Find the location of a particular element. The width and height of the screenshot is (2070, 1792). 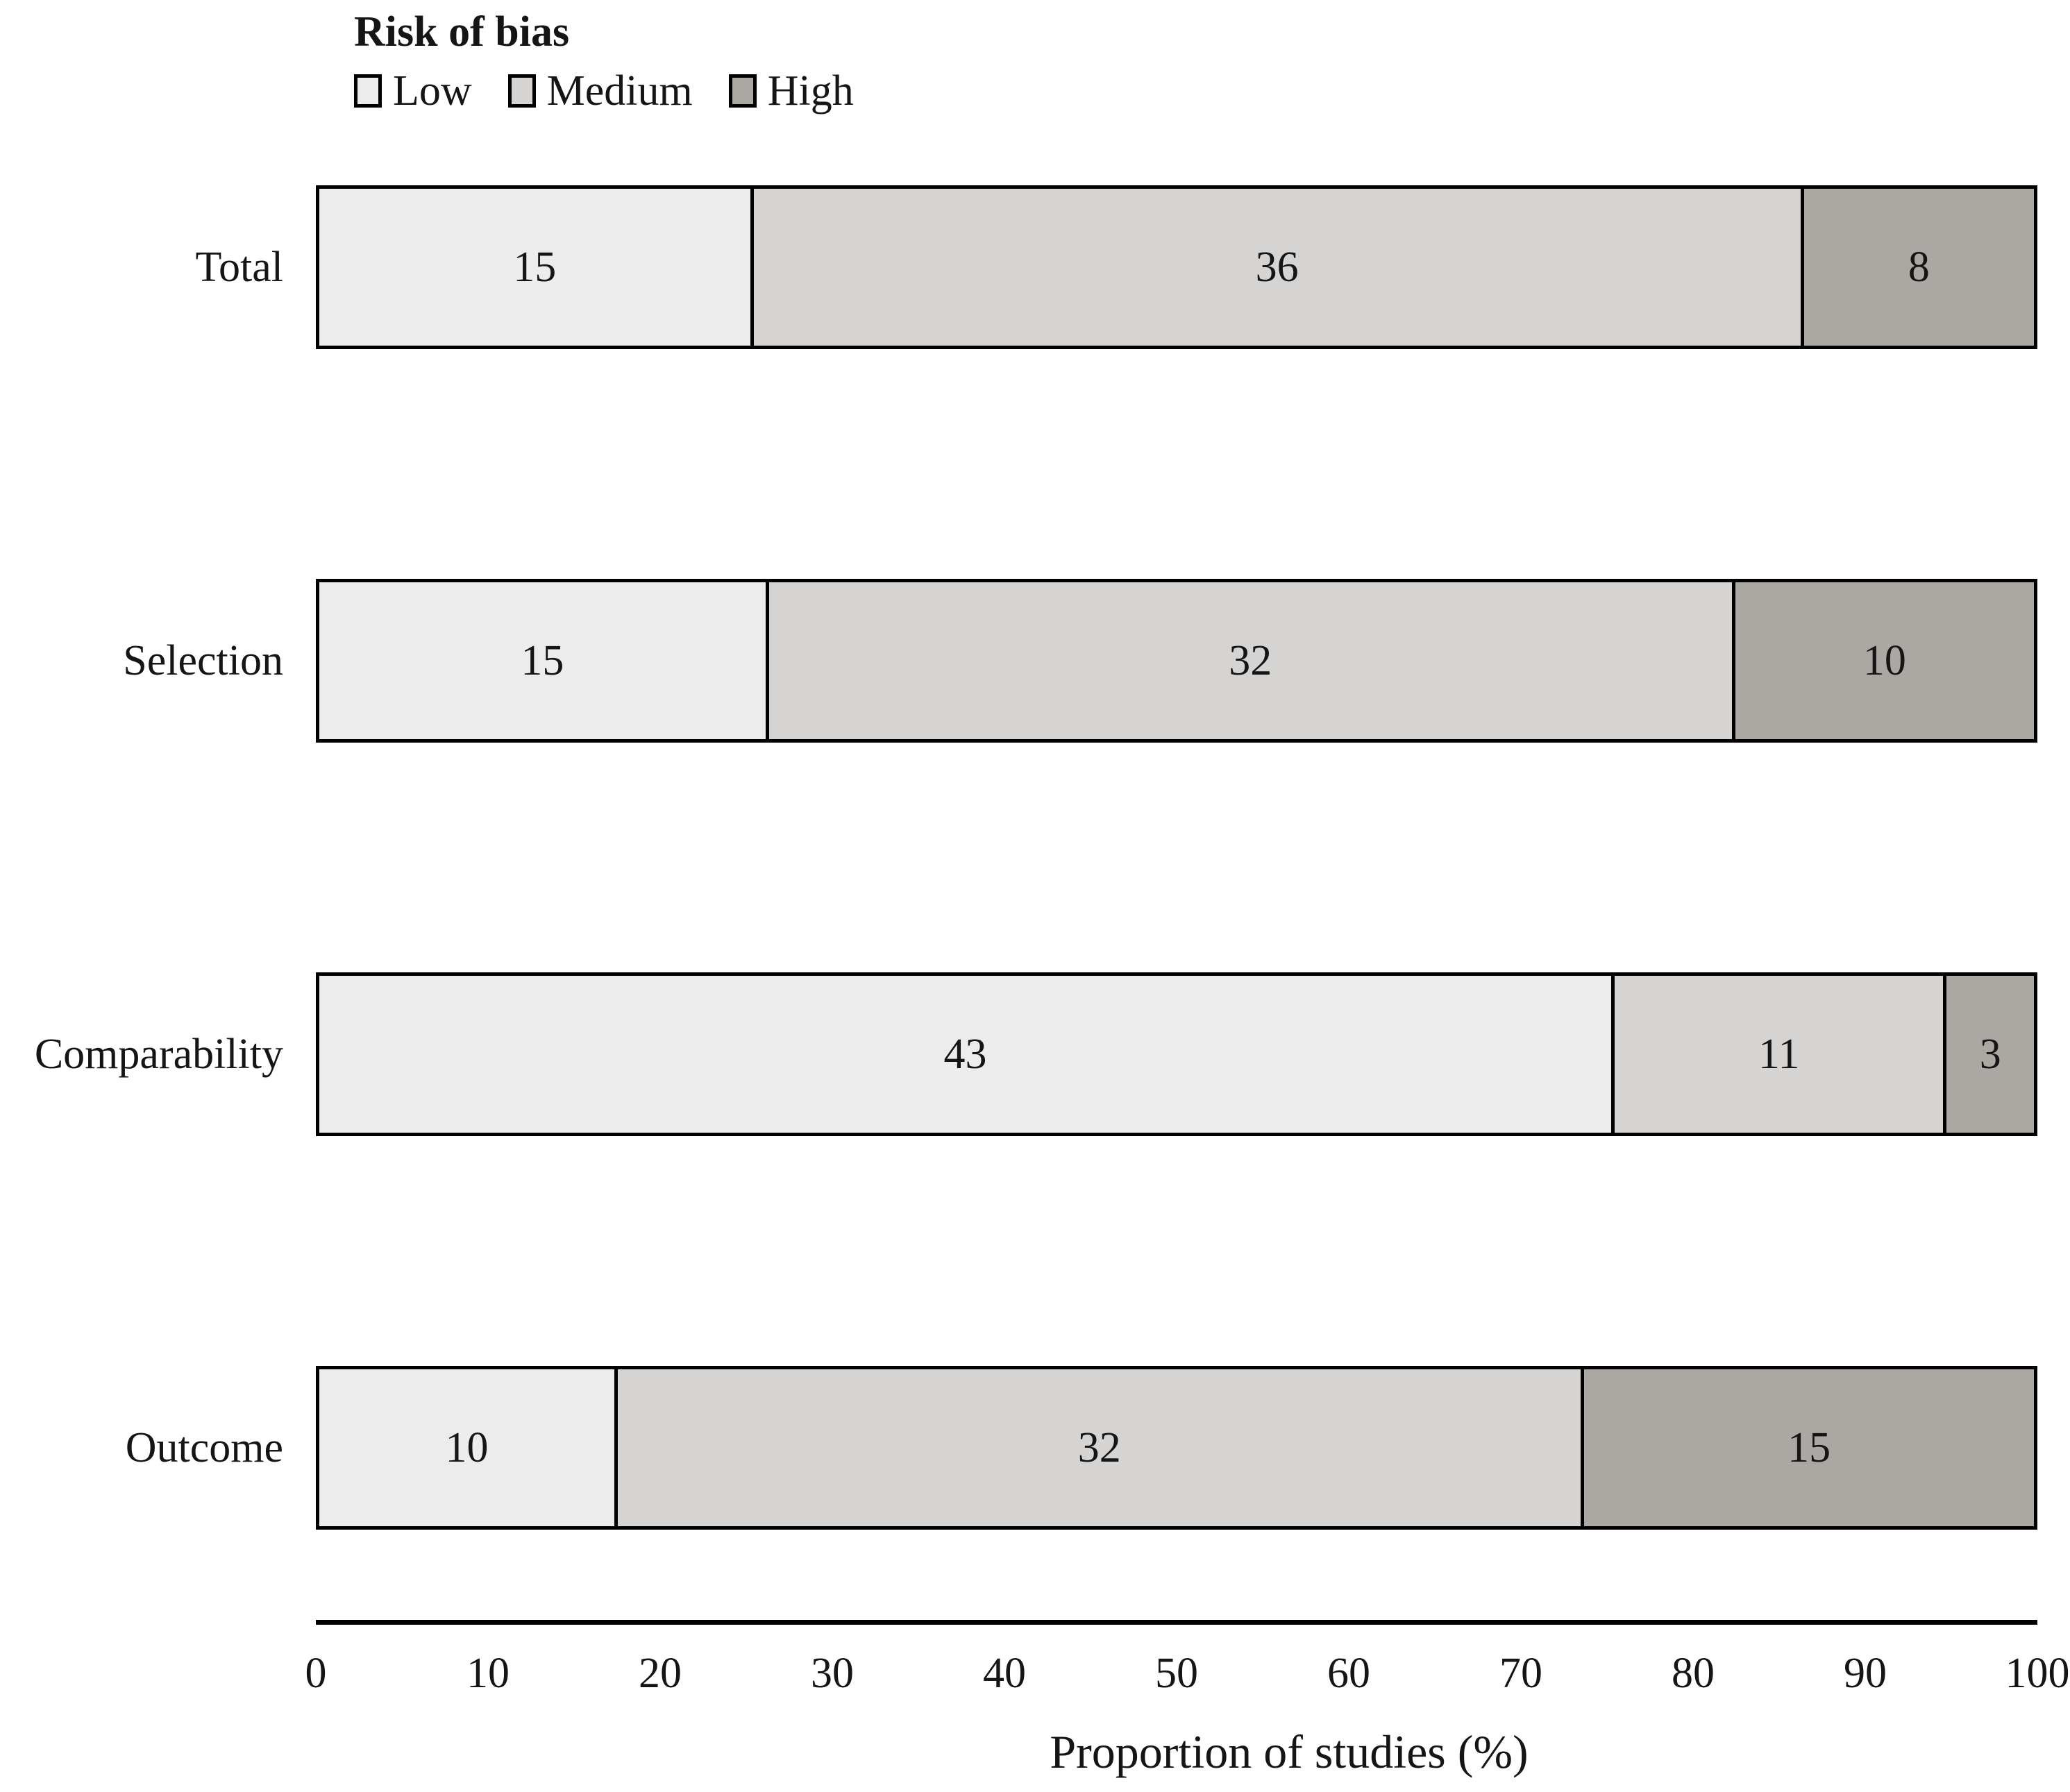

bar-row: Outcome 10 32 15 is located at coordinates (1018, 1448).